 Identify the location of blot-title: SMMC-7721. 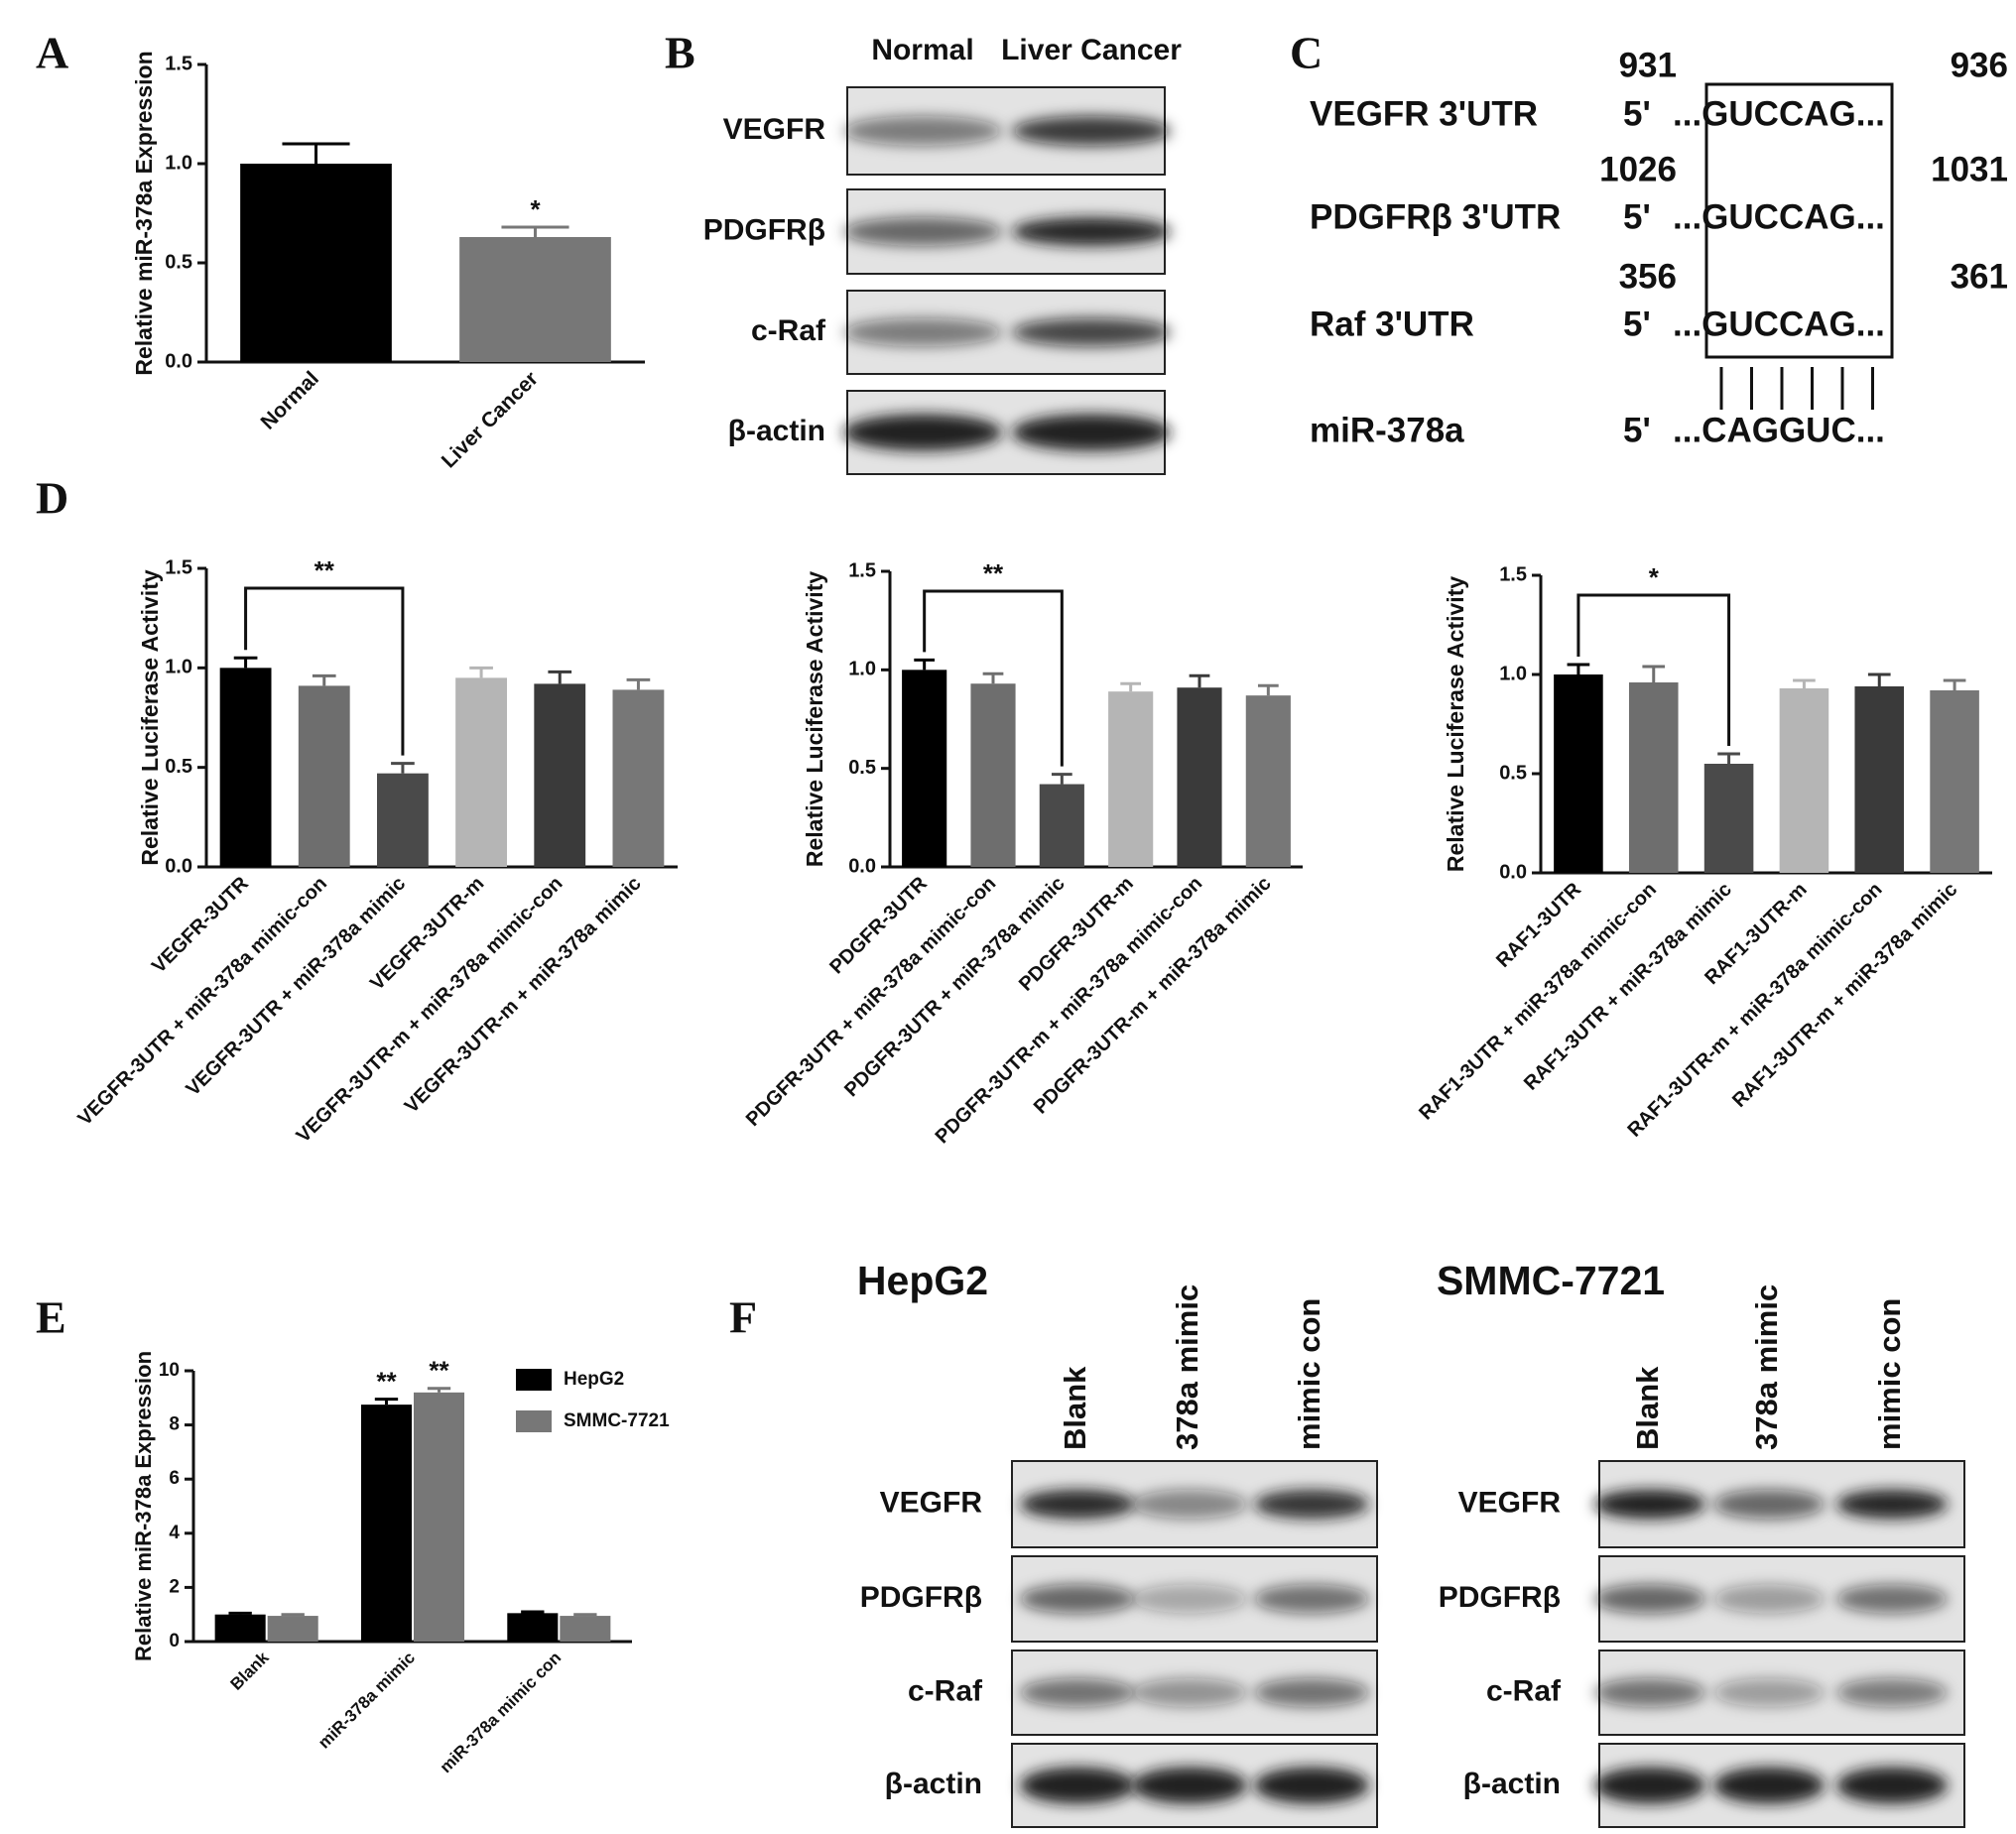
(1551, 1280).